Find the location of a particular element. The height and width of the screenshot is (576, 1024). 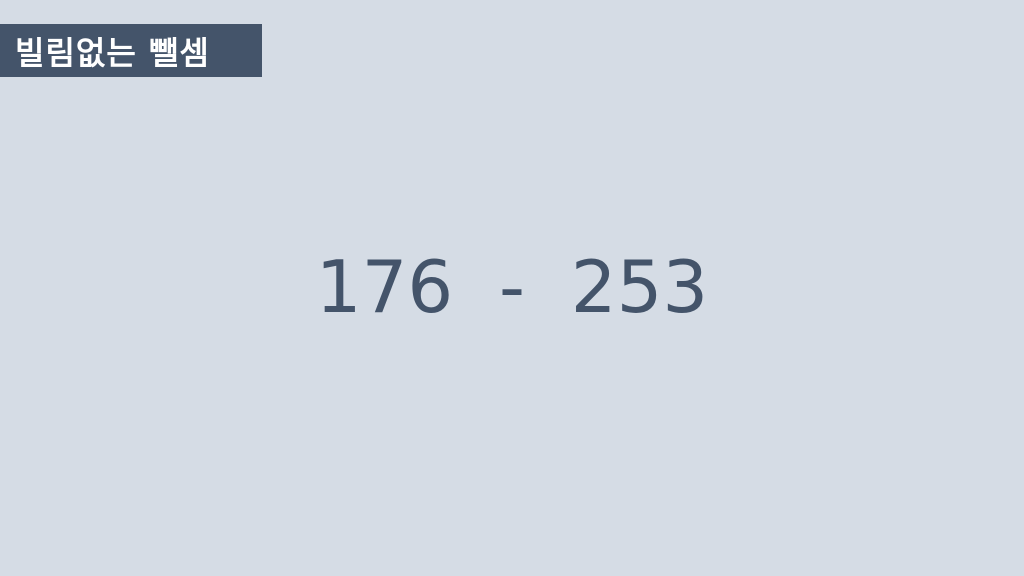

left-operand: 176 is located at coordinates (384, 287).